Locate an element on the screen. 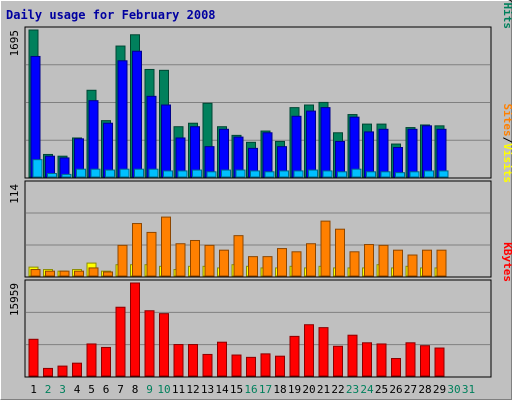  x-tick-label-day-10: 10 is located at coordinates (163, 389).